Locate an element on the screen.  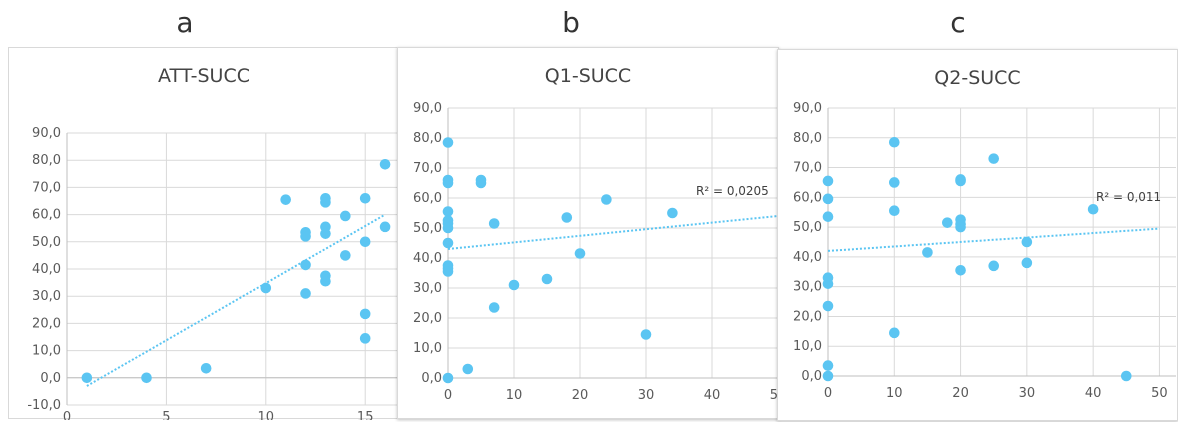
x-tick-label: 40 is located at coordinates (712, 395).